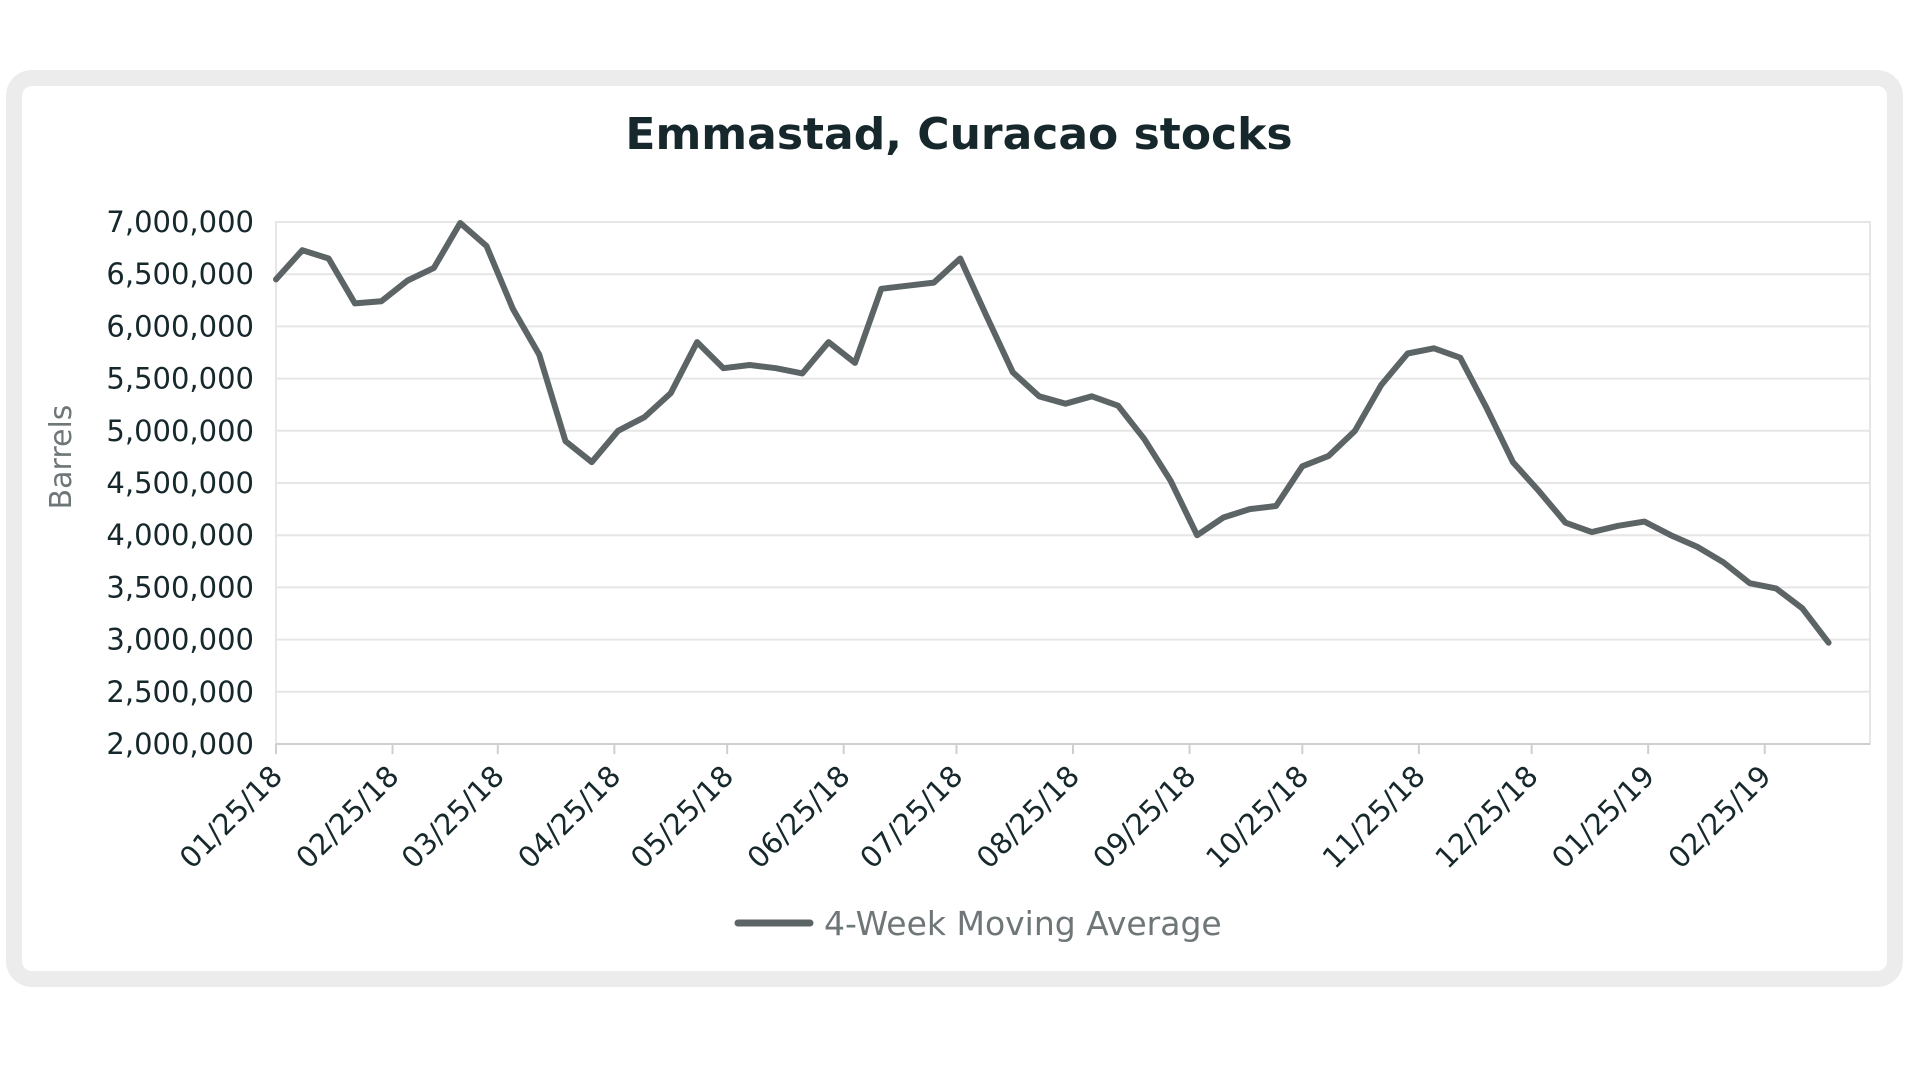 The width and height of the screenshot is (1920, 1080). I want to click on x-tick-label: 09/25/18, so click(1144, 817).